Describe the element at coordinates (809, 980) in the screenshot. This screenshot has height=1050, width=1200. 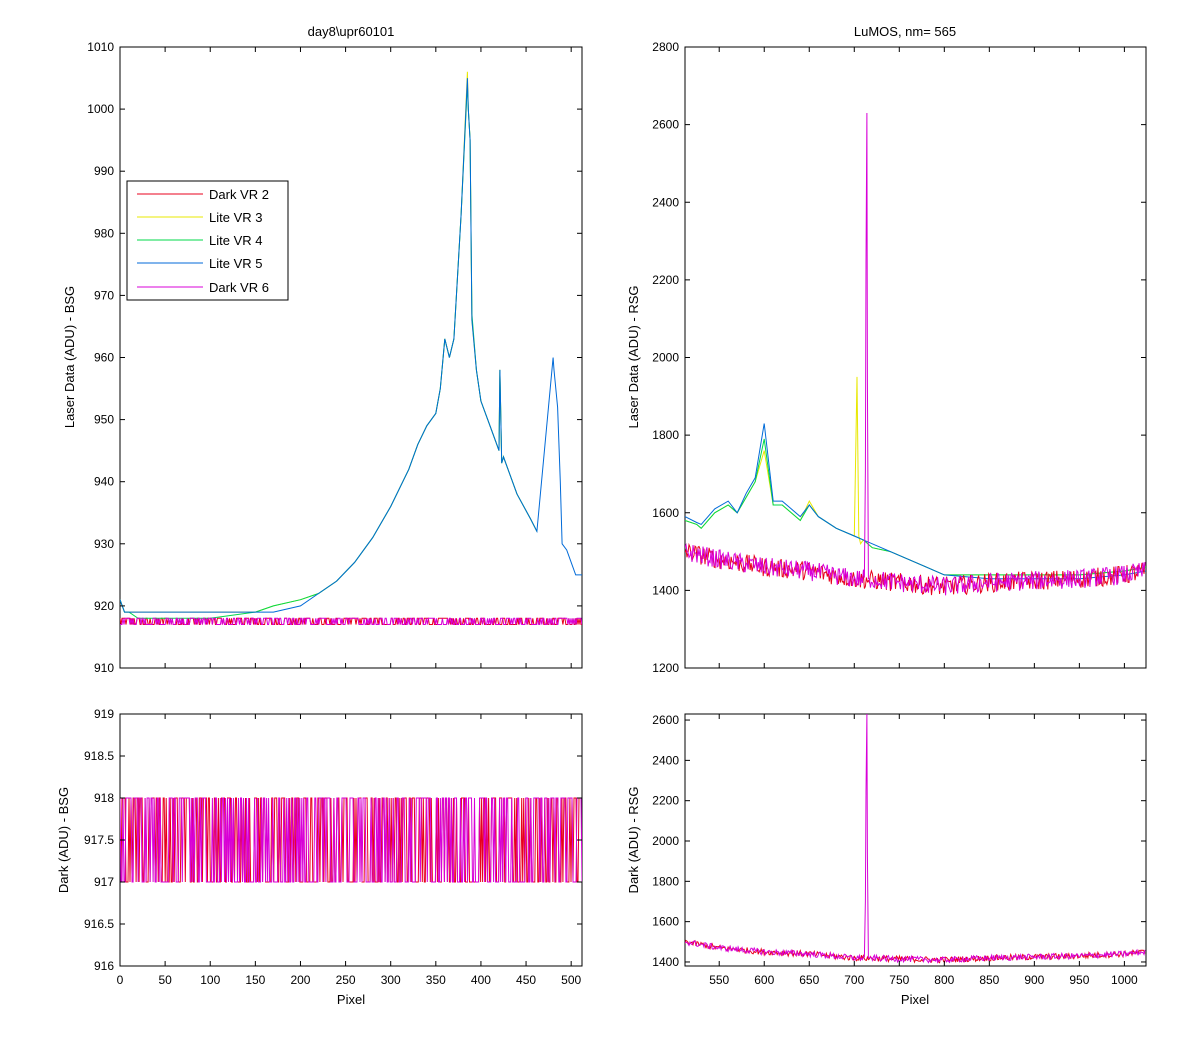
I see `x-tick-label: 650` at that location.